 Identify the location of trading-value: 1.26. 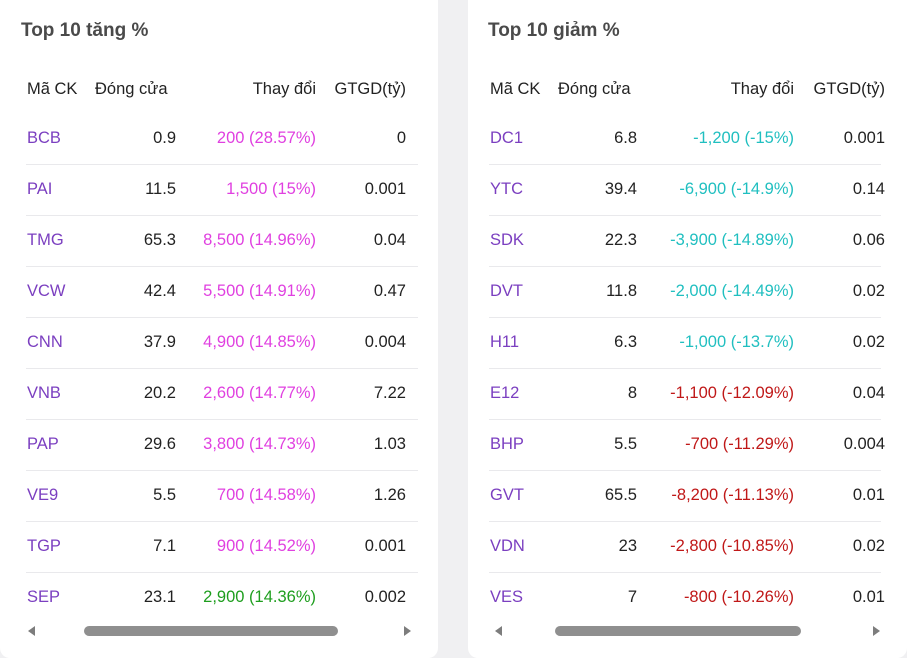
(389, 495).